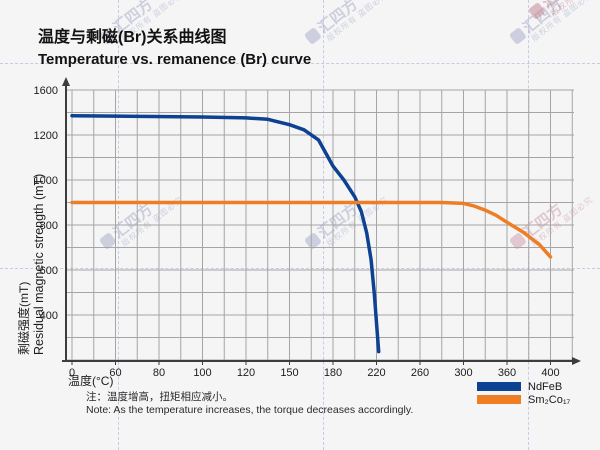 This screenshot has height=450, width=600. What do you see at coordinates (202, 373) in the screenshot?
I see `svg-text: 100` at bounding box center [202, 373].